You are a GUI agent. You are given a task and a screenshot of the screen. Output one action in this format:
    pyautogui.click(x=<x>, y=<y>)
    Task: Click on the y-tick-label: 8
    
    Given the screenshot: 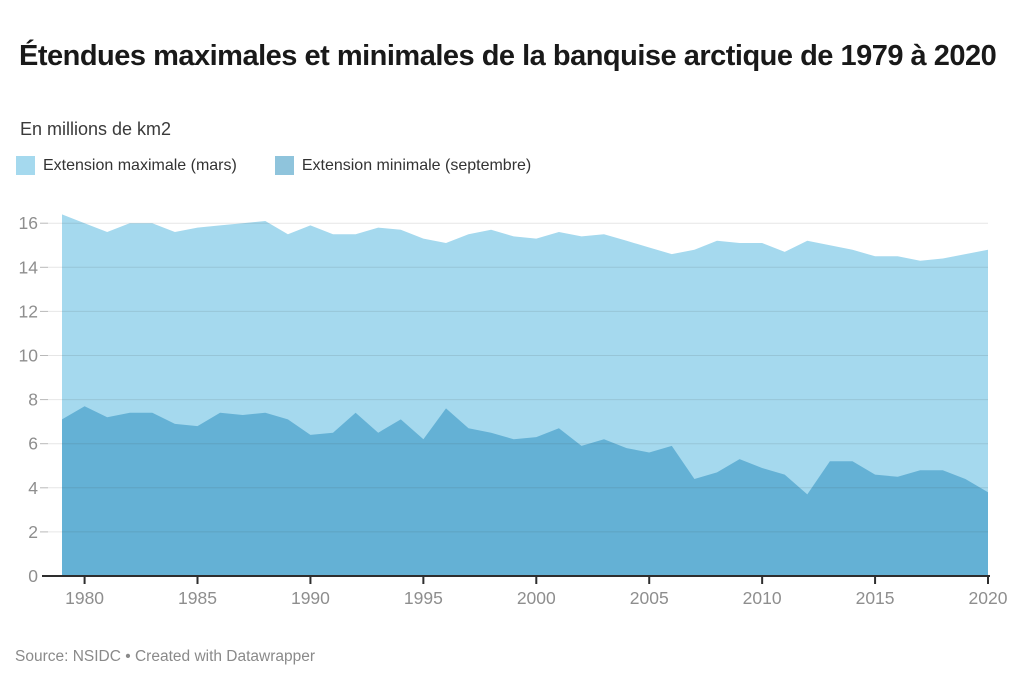 What is the action you would take?
    pyautogui.click(x=33, y=400)
    